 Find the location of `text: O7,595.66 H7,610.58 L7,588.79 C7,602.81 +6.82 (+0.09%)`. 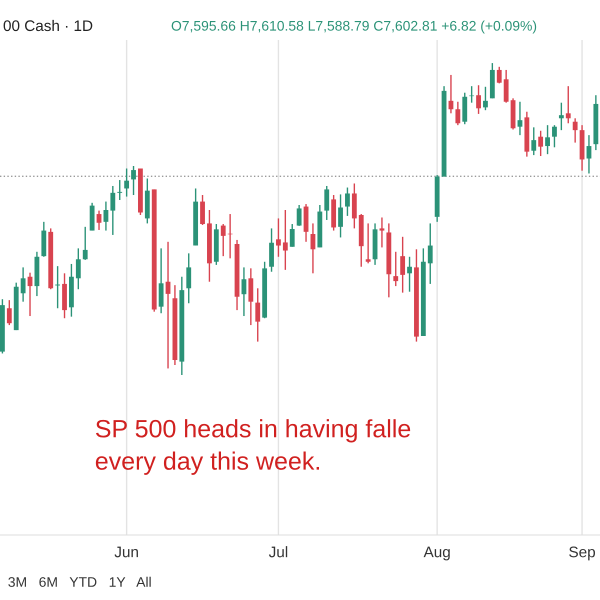

text: O7,595.66 H7,610.58 L7,588.79 C7,602.81 +6.82 (+0.09%) is located at coordinates (354, 27).